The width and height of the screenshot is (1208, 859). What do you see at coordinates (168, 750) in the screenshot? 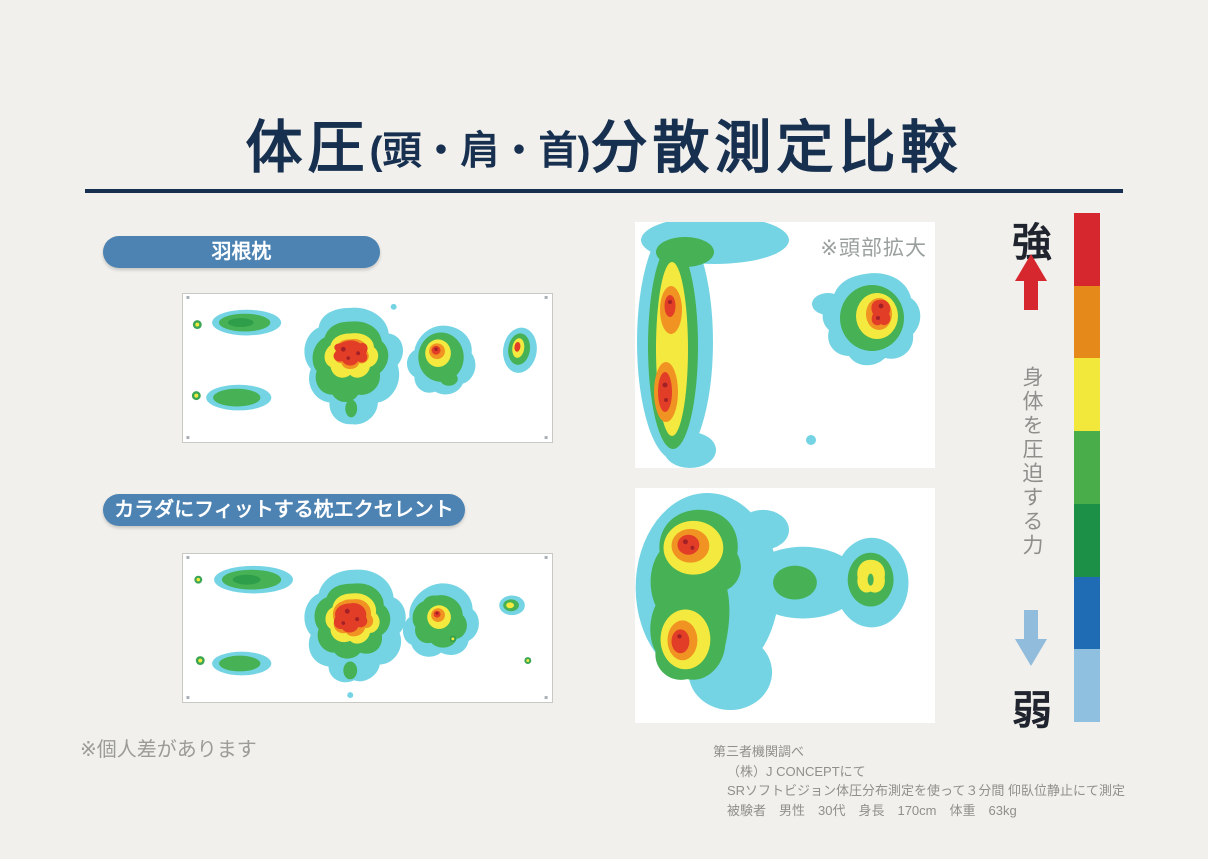
I see `individual-note: ※個人差があります` at bounding box center [168, 750].